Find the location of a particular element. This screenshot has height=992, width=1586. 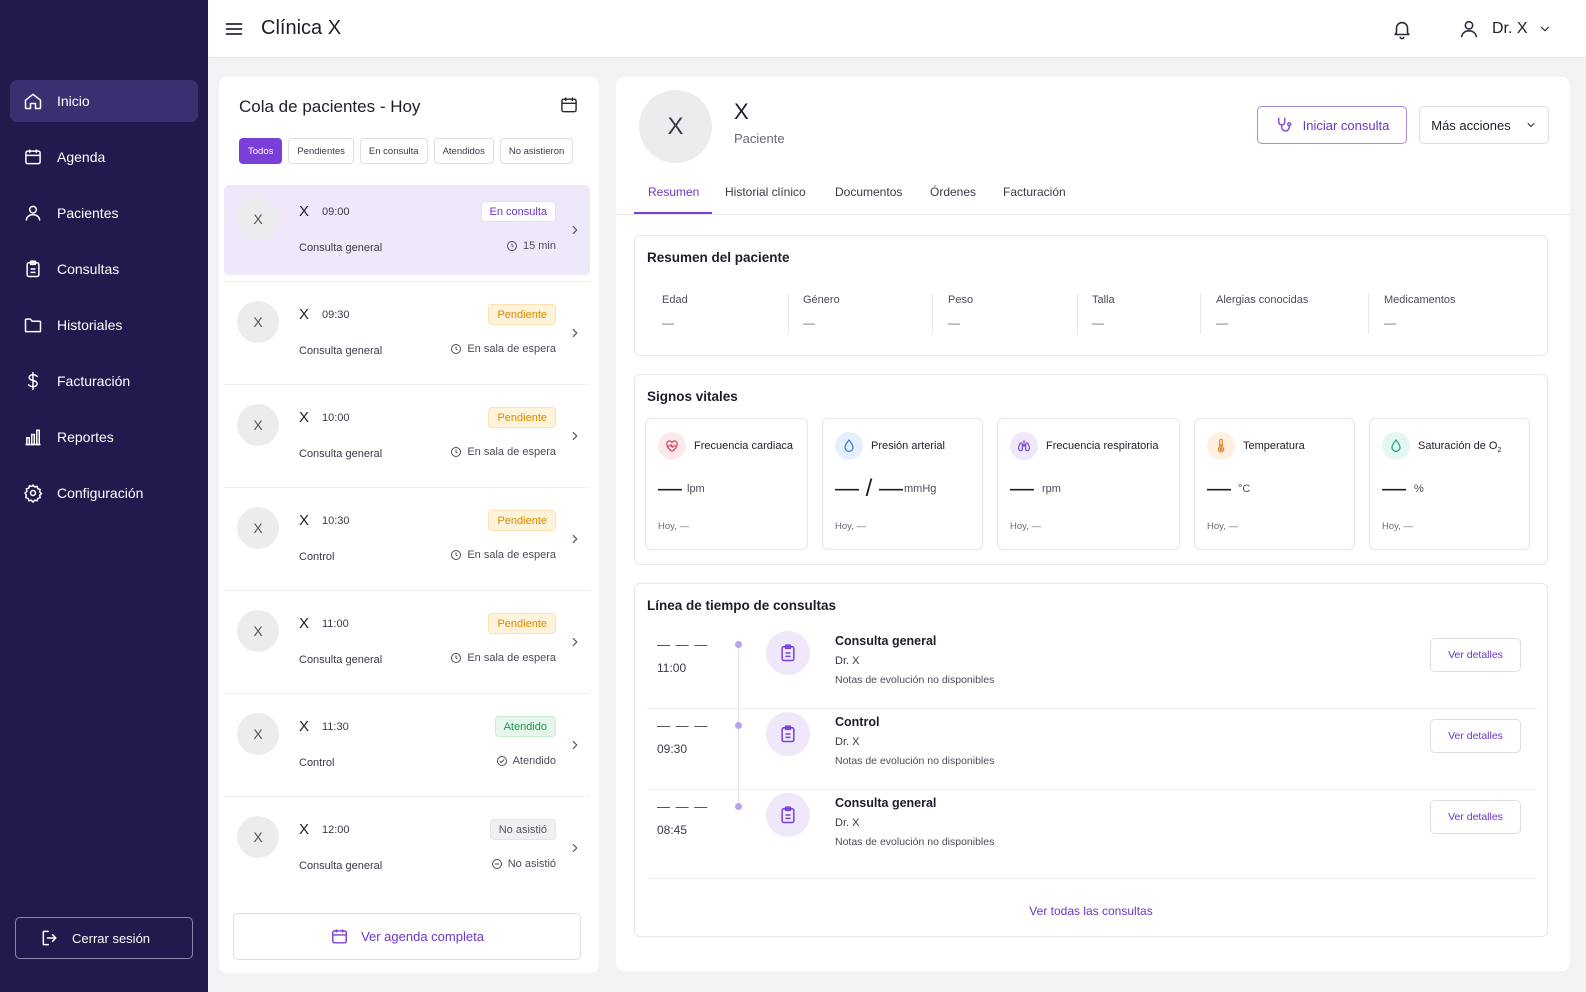

top-bar: Clínica X Dr. X is located at coordinates (897, 29).